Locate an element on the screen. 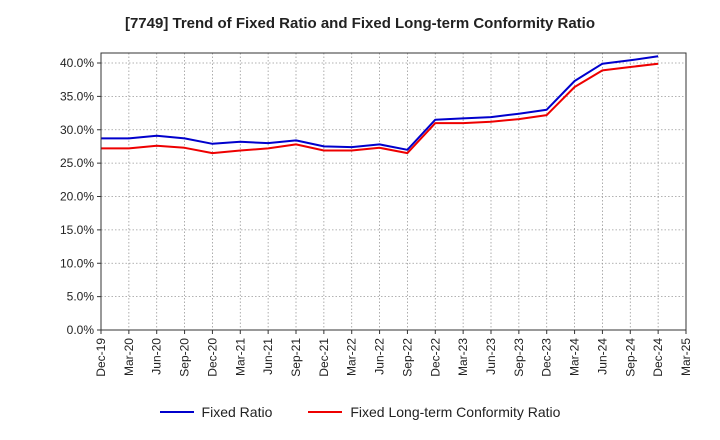  x-tick-label: Mar-21 is located at coordinates (240, 357).